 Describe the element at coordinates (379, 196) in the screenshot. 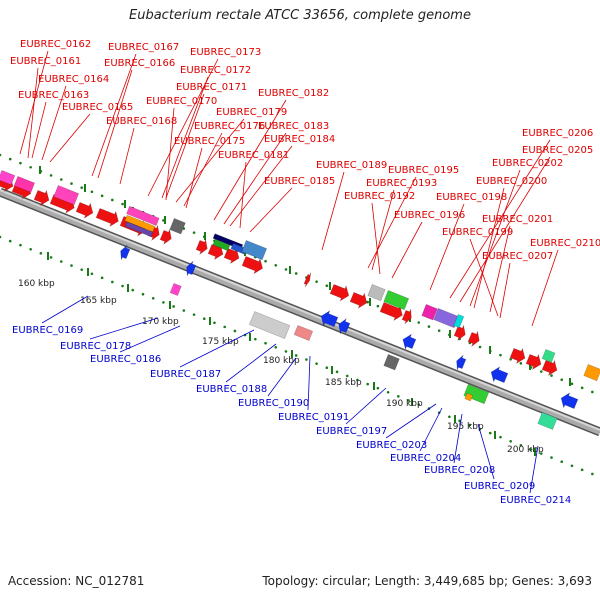

I see `forward-gene-label: EUBREC_0192` at that location.